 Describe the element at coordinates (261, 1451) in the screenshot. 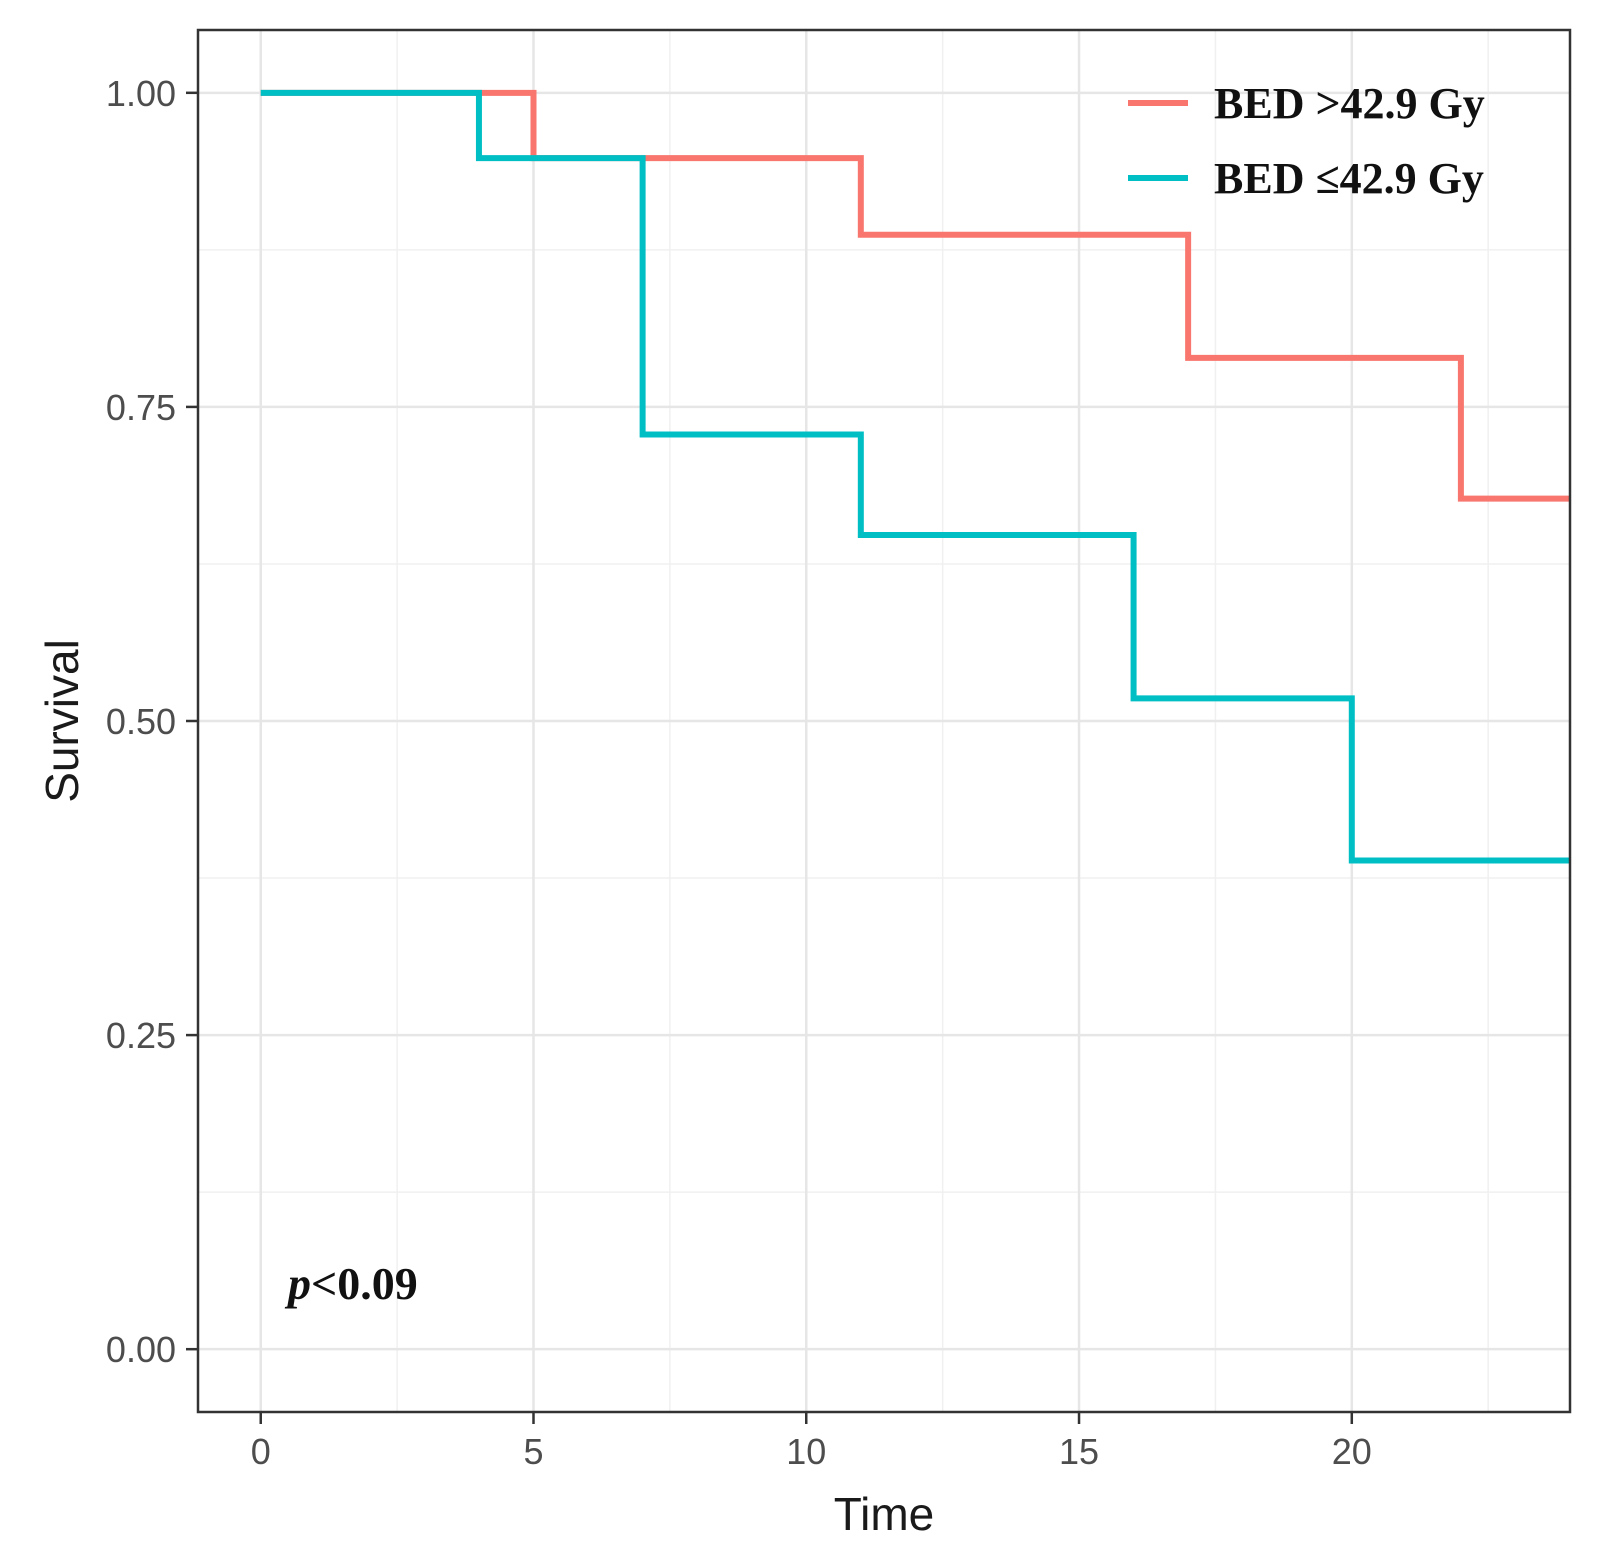

I see `x-tick-label: 0` at that location.